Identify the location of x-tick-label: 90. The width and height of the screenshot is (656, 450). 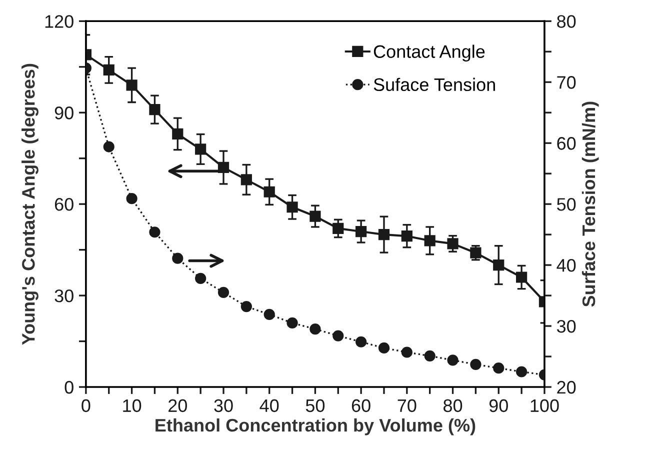
(498, 405).